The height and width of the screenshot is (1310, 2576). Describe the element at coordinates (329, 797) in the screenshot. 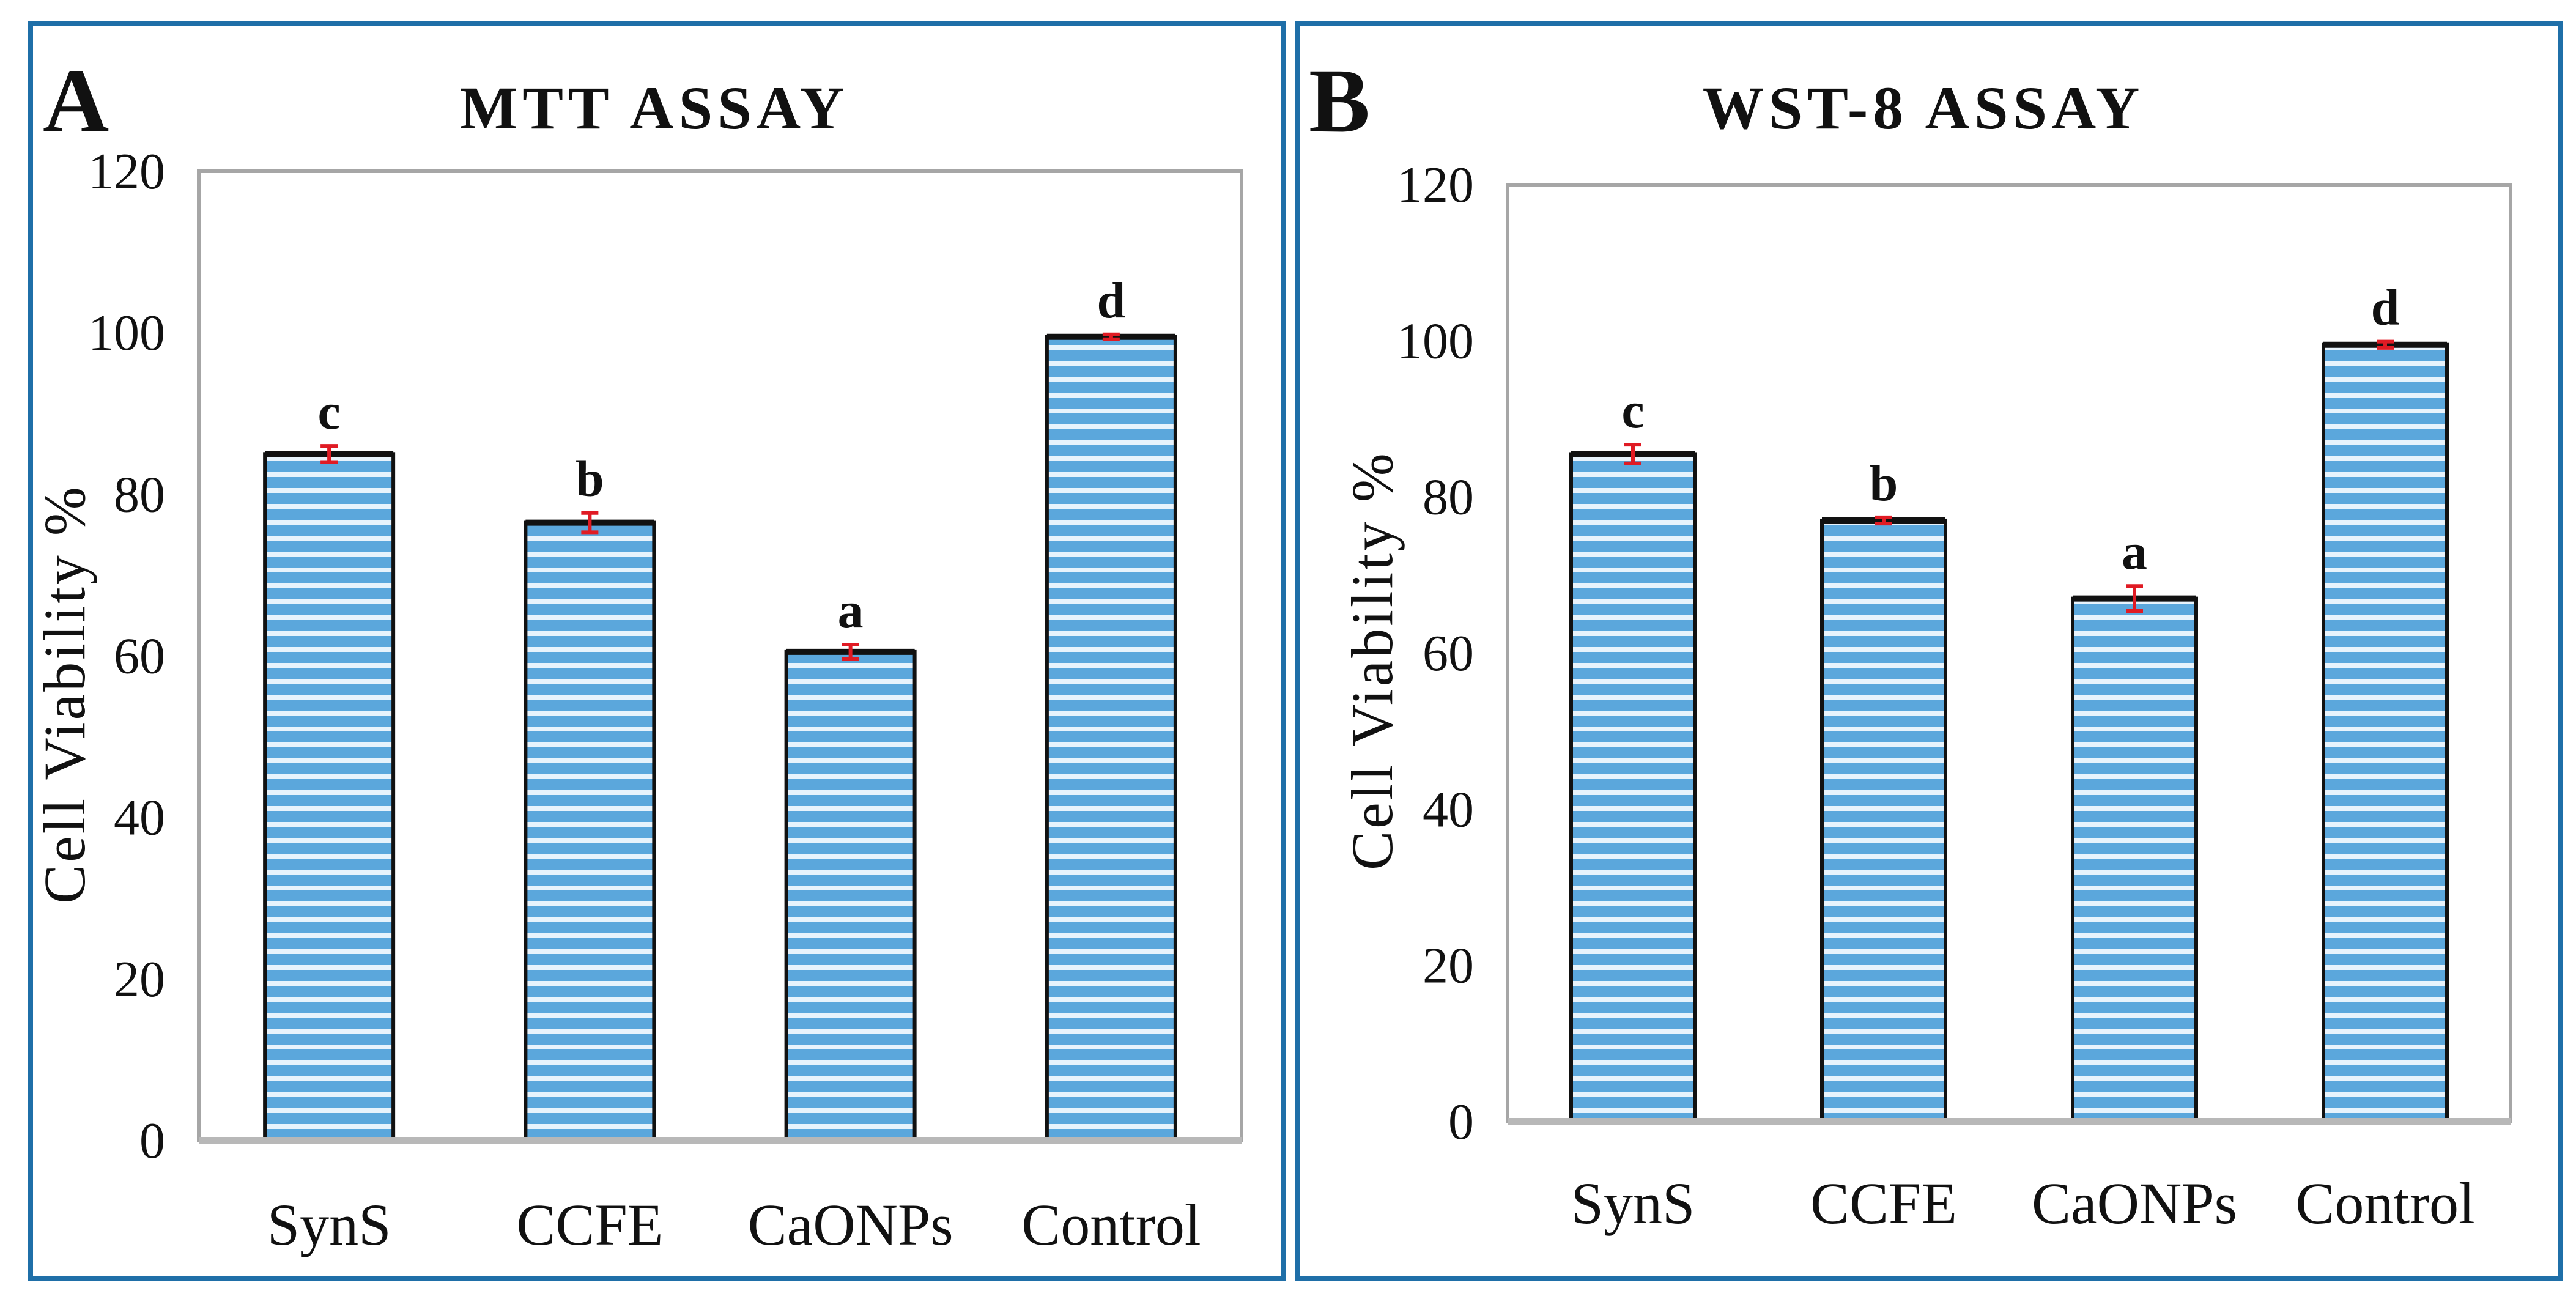

I see `panel-a-bar-syns` at that location.